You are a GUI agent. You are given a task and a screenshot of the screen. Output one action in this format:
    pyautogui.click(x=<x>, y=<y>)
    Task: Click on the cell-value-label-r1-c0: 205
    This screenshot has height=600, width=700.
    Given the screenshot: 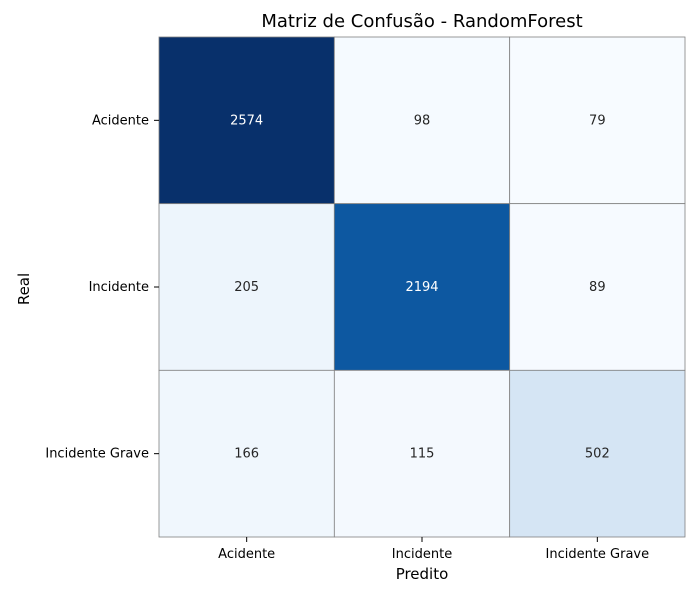 What is the action you would take?
    pyautogui.click(x=246, y=287)
    